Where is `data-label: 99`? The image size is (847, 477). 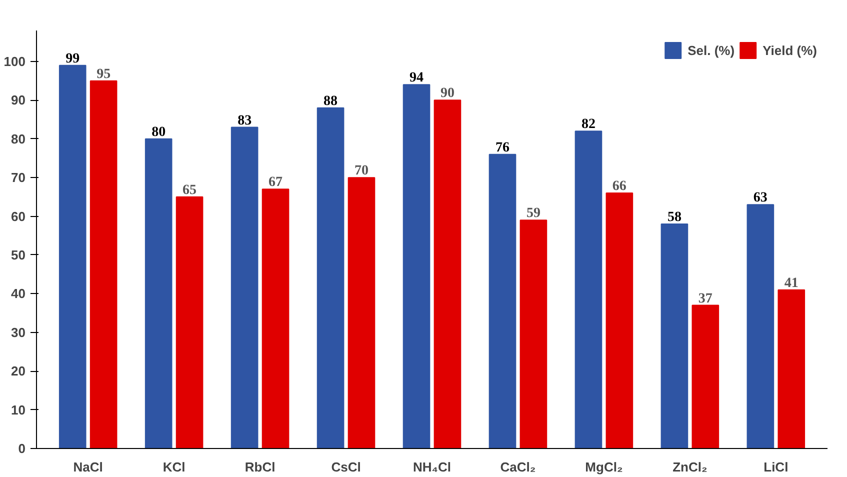 data-label: 99 is located at coordinates (73, 58).